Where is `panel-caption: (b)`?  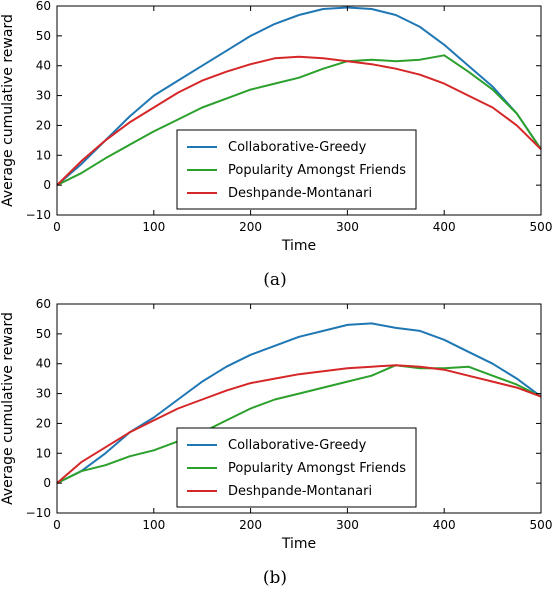 panel-caption: (b) is located at coordinates (275, 578).